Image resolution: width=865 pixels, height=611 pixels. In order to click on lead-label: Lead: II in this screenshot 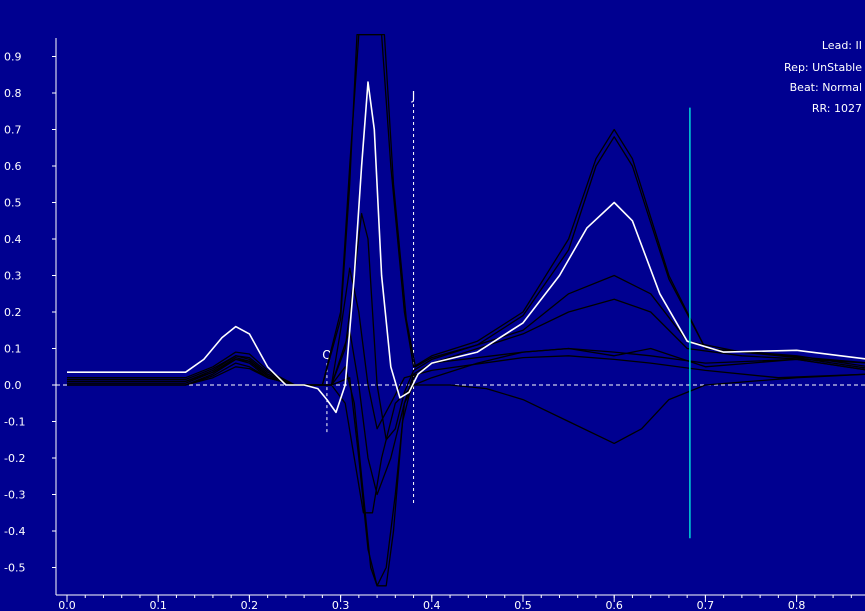, I will do `click(842, 45)`.